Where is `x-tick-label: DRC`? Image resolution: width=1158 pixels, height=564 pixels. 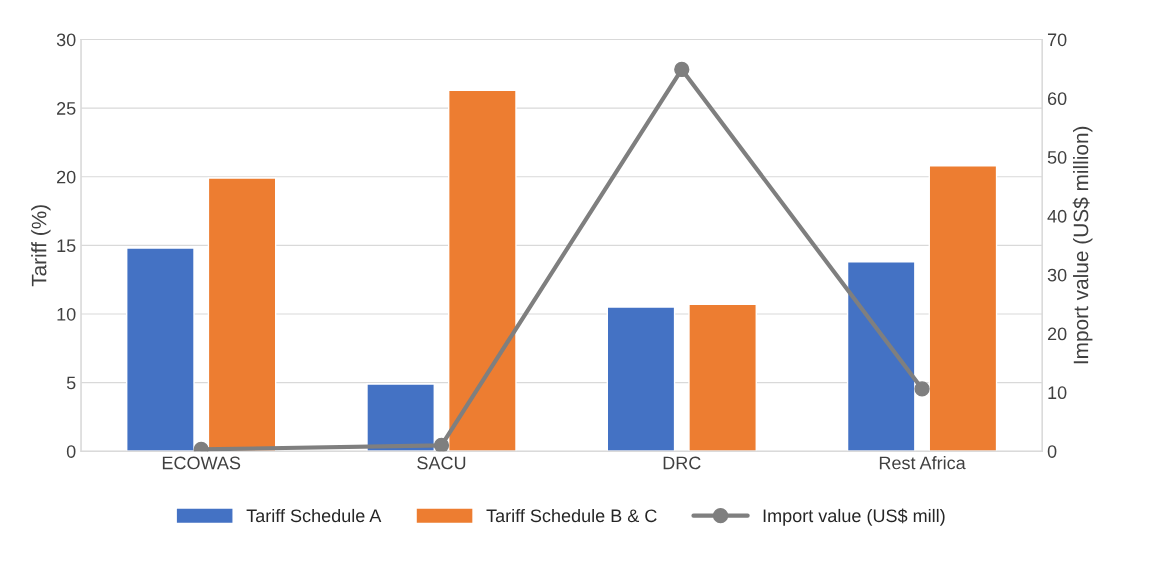 x-tick-label: DRC is located at coordinates (682, 463).